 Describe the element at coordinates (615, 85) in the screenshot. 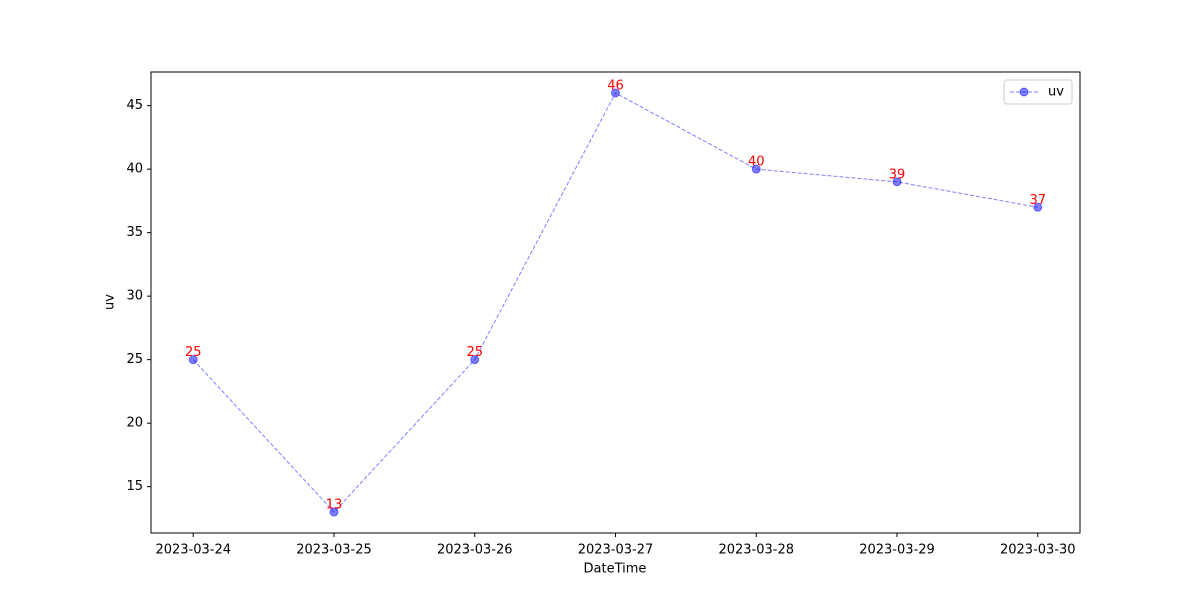

I see `data-label: 46` at that location.